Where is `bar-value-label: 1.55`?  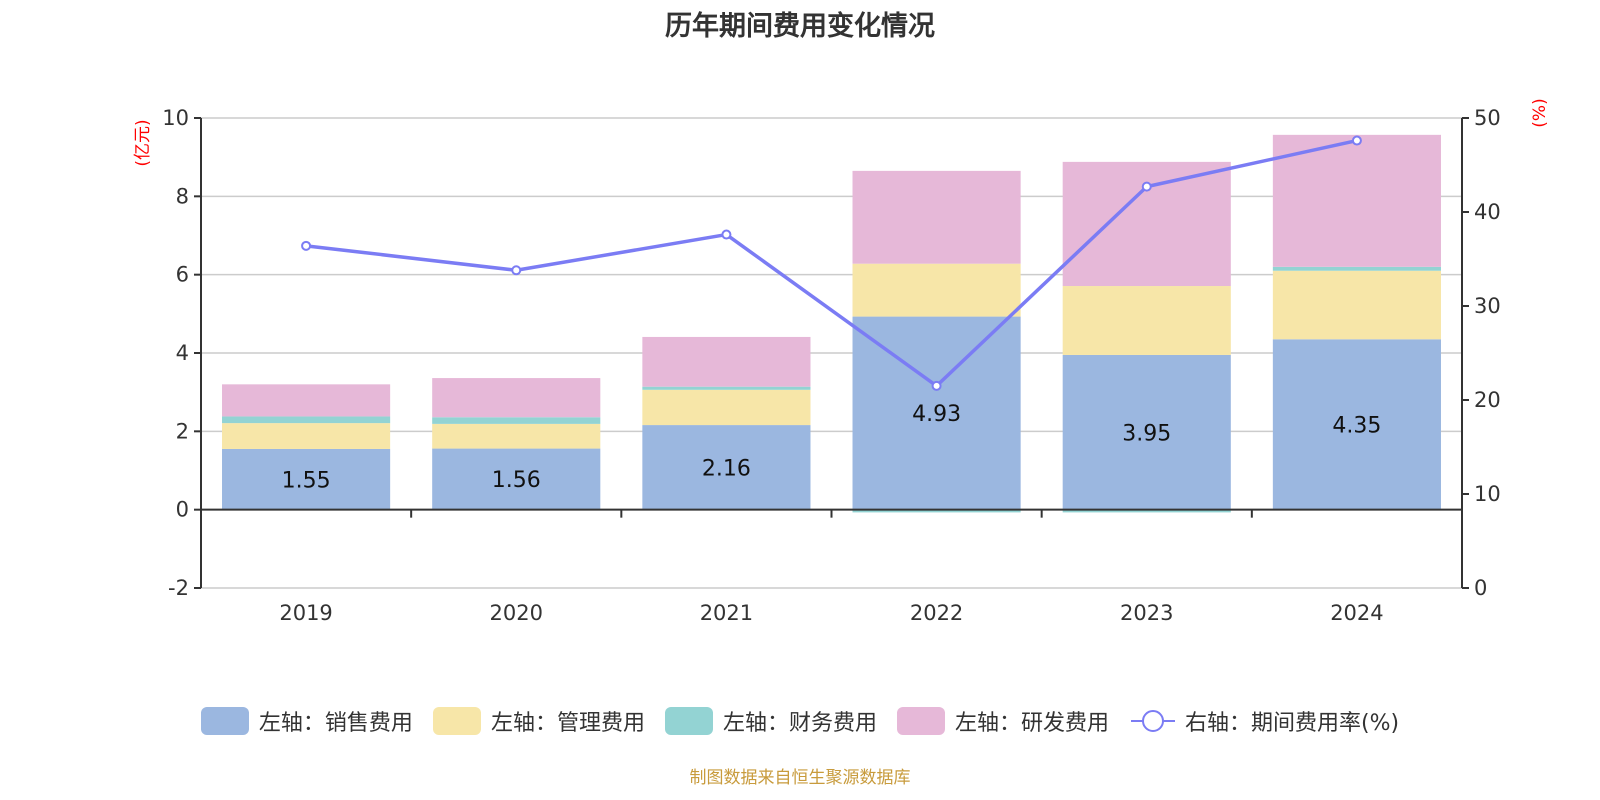
bar-value-label: 1.55 is located at coordinates (306, 480).